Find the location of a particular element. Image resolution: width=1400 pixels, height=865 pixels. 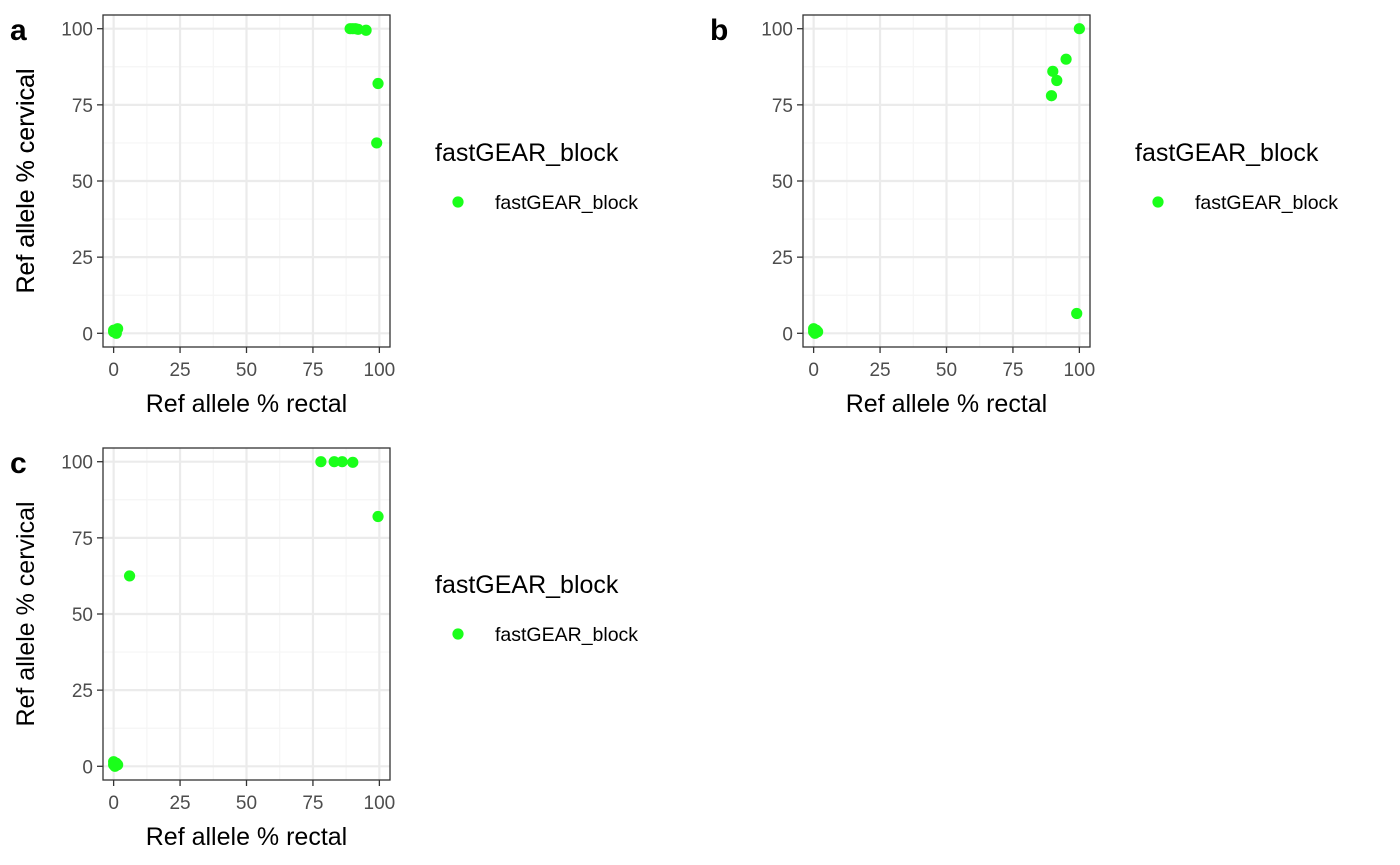

panel-label: b is located at coordinates (719, 30).